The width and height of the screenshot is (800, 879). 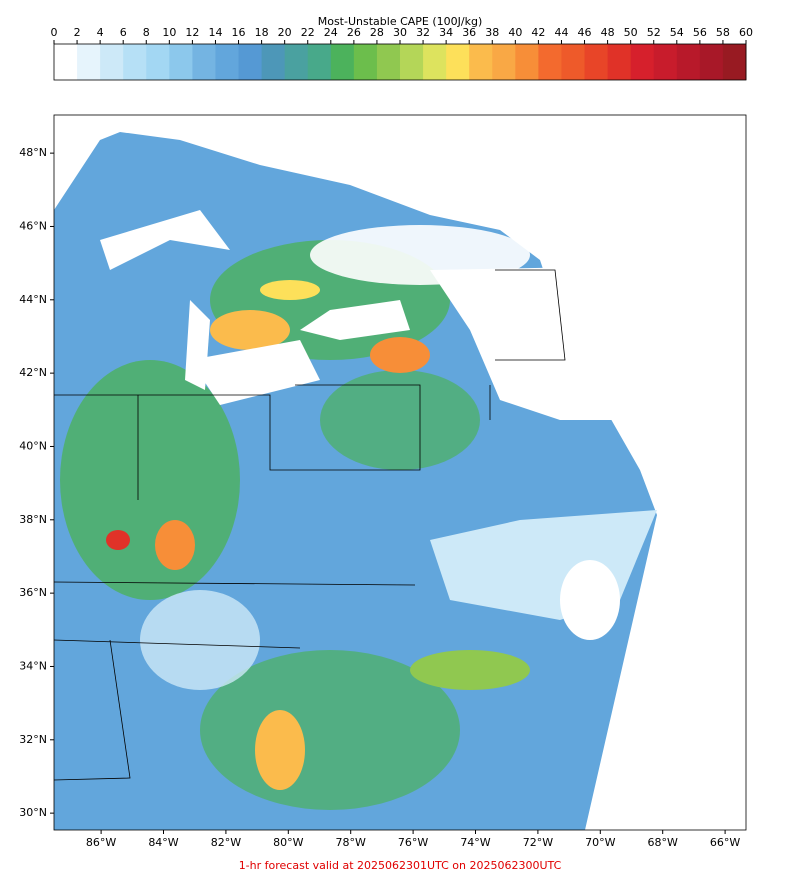 I want to click on x-tick-label: 78°W, so click(x=351, y=842).